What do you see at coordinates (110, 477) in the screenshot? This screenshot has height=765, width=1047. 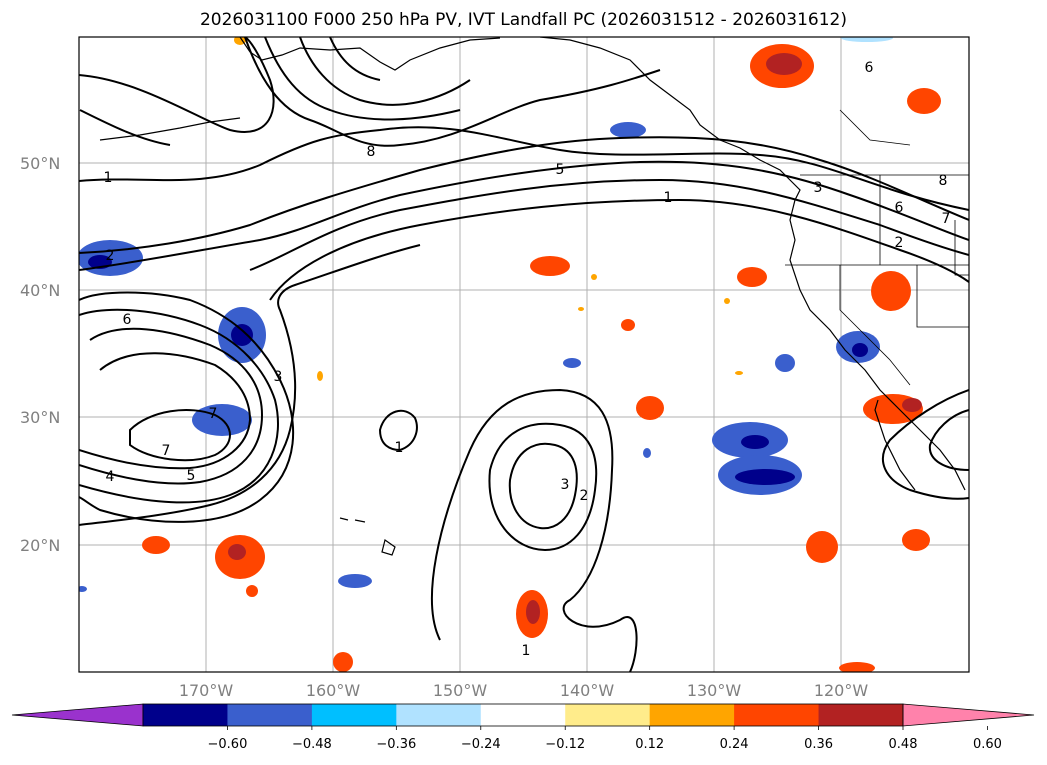 I see `contour-label: 4` at bounding box center [110, 477].